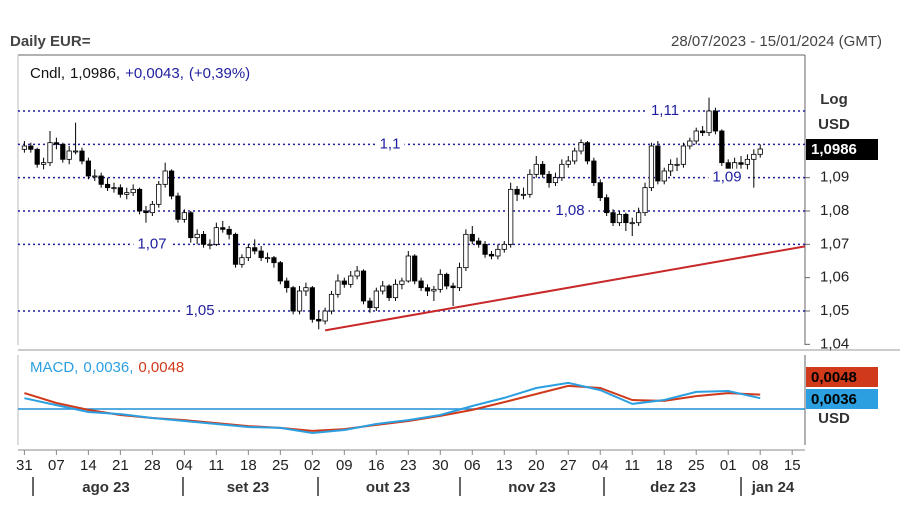 Image resolution: width=900 pixels, height=506 pixels. What do you see at coordinates (792, 465) in the screenshot?
I see `x-tick-label: 15` at bounding box center [792, 465].